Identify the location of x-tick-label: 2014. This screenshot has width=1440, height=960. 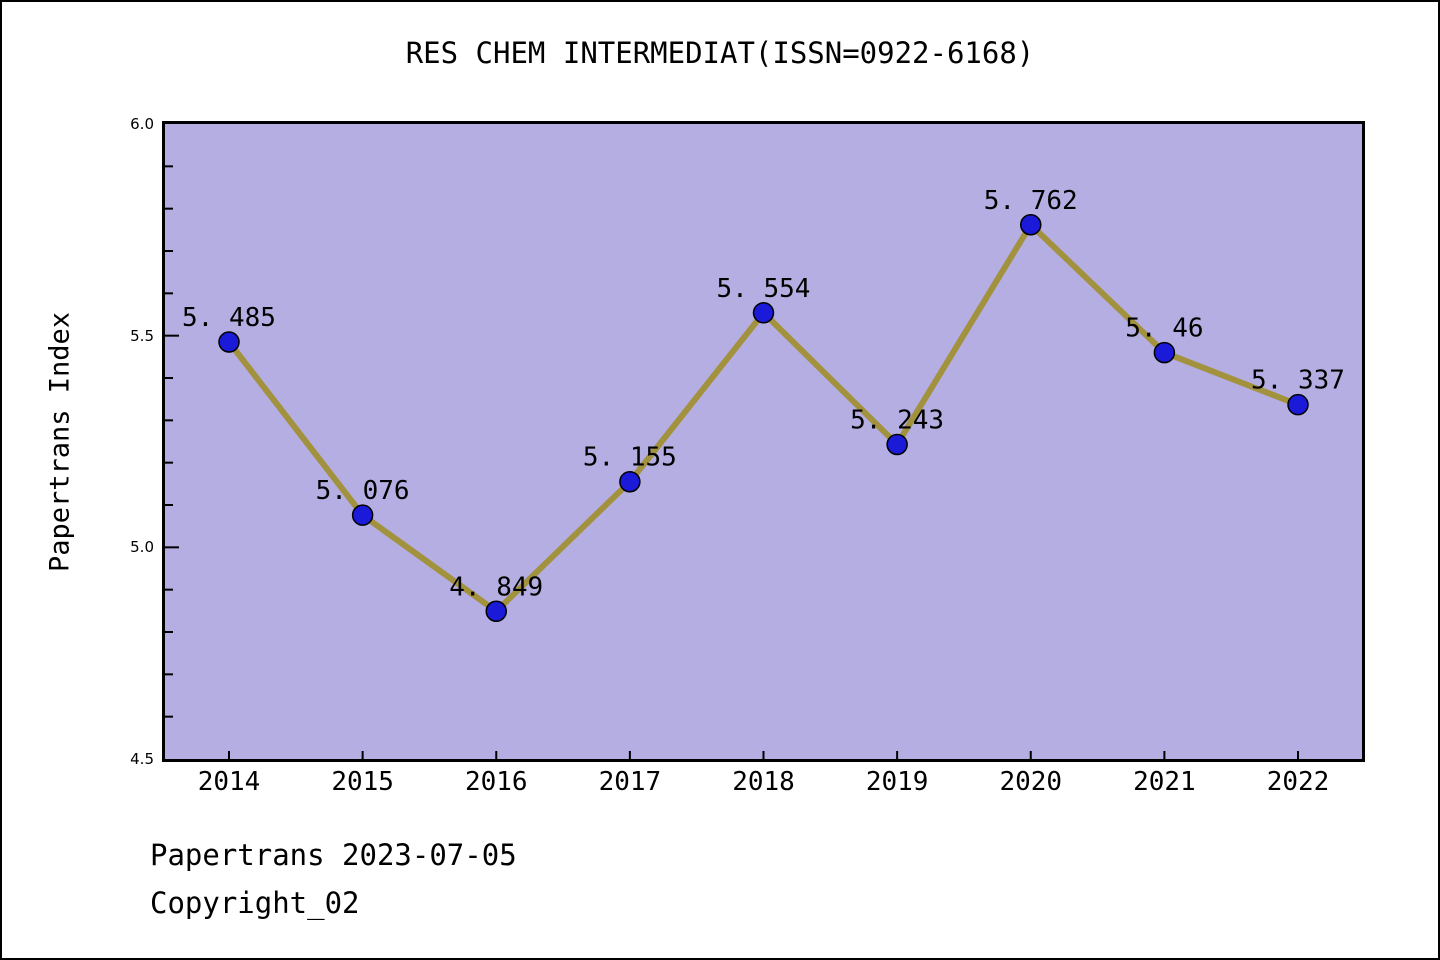
(229, 782).